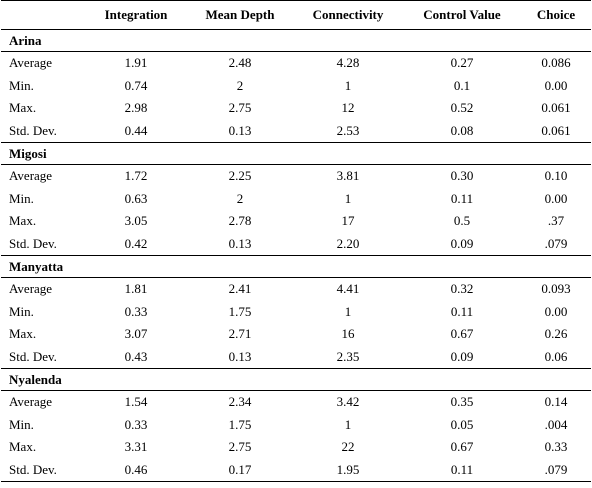 This screenshot has width=592, height=488. Describe the element at coordinates (462, 334) in the screenshot. I see `table-cell: 0.67` at that location.